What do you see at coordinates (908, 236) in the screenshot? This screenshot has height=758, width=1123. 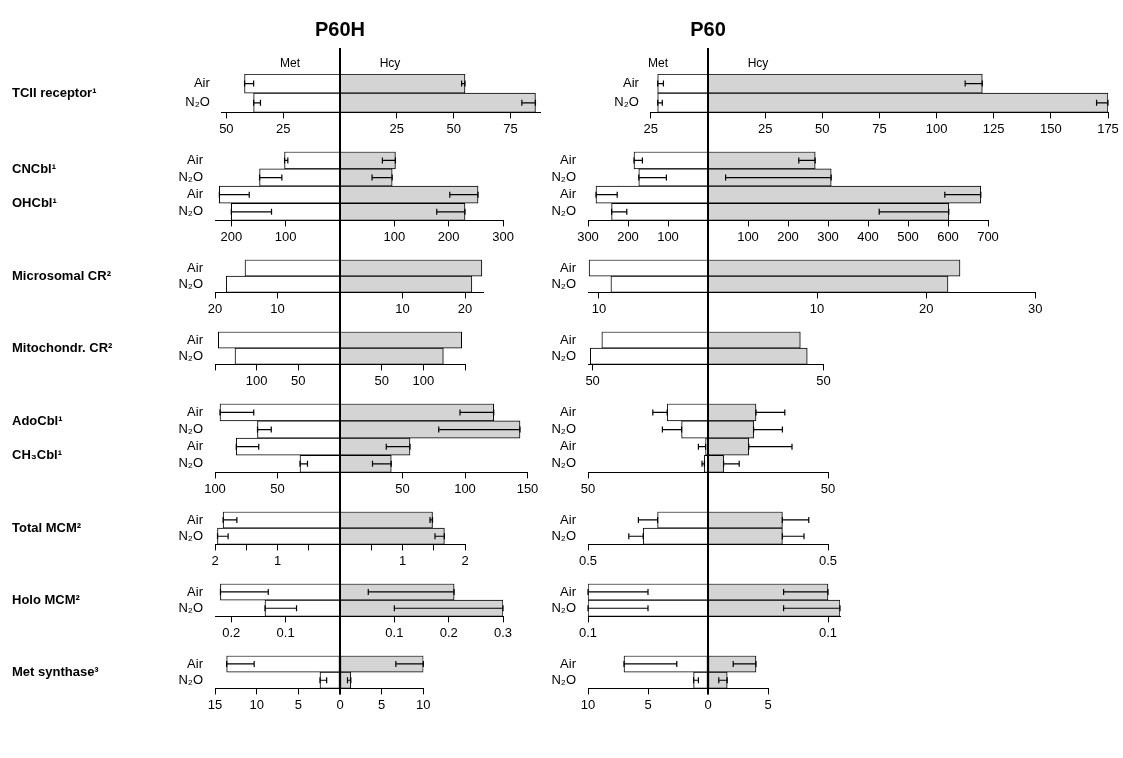 I see `x-tick-label: 500` at bounding box center [908, 236].